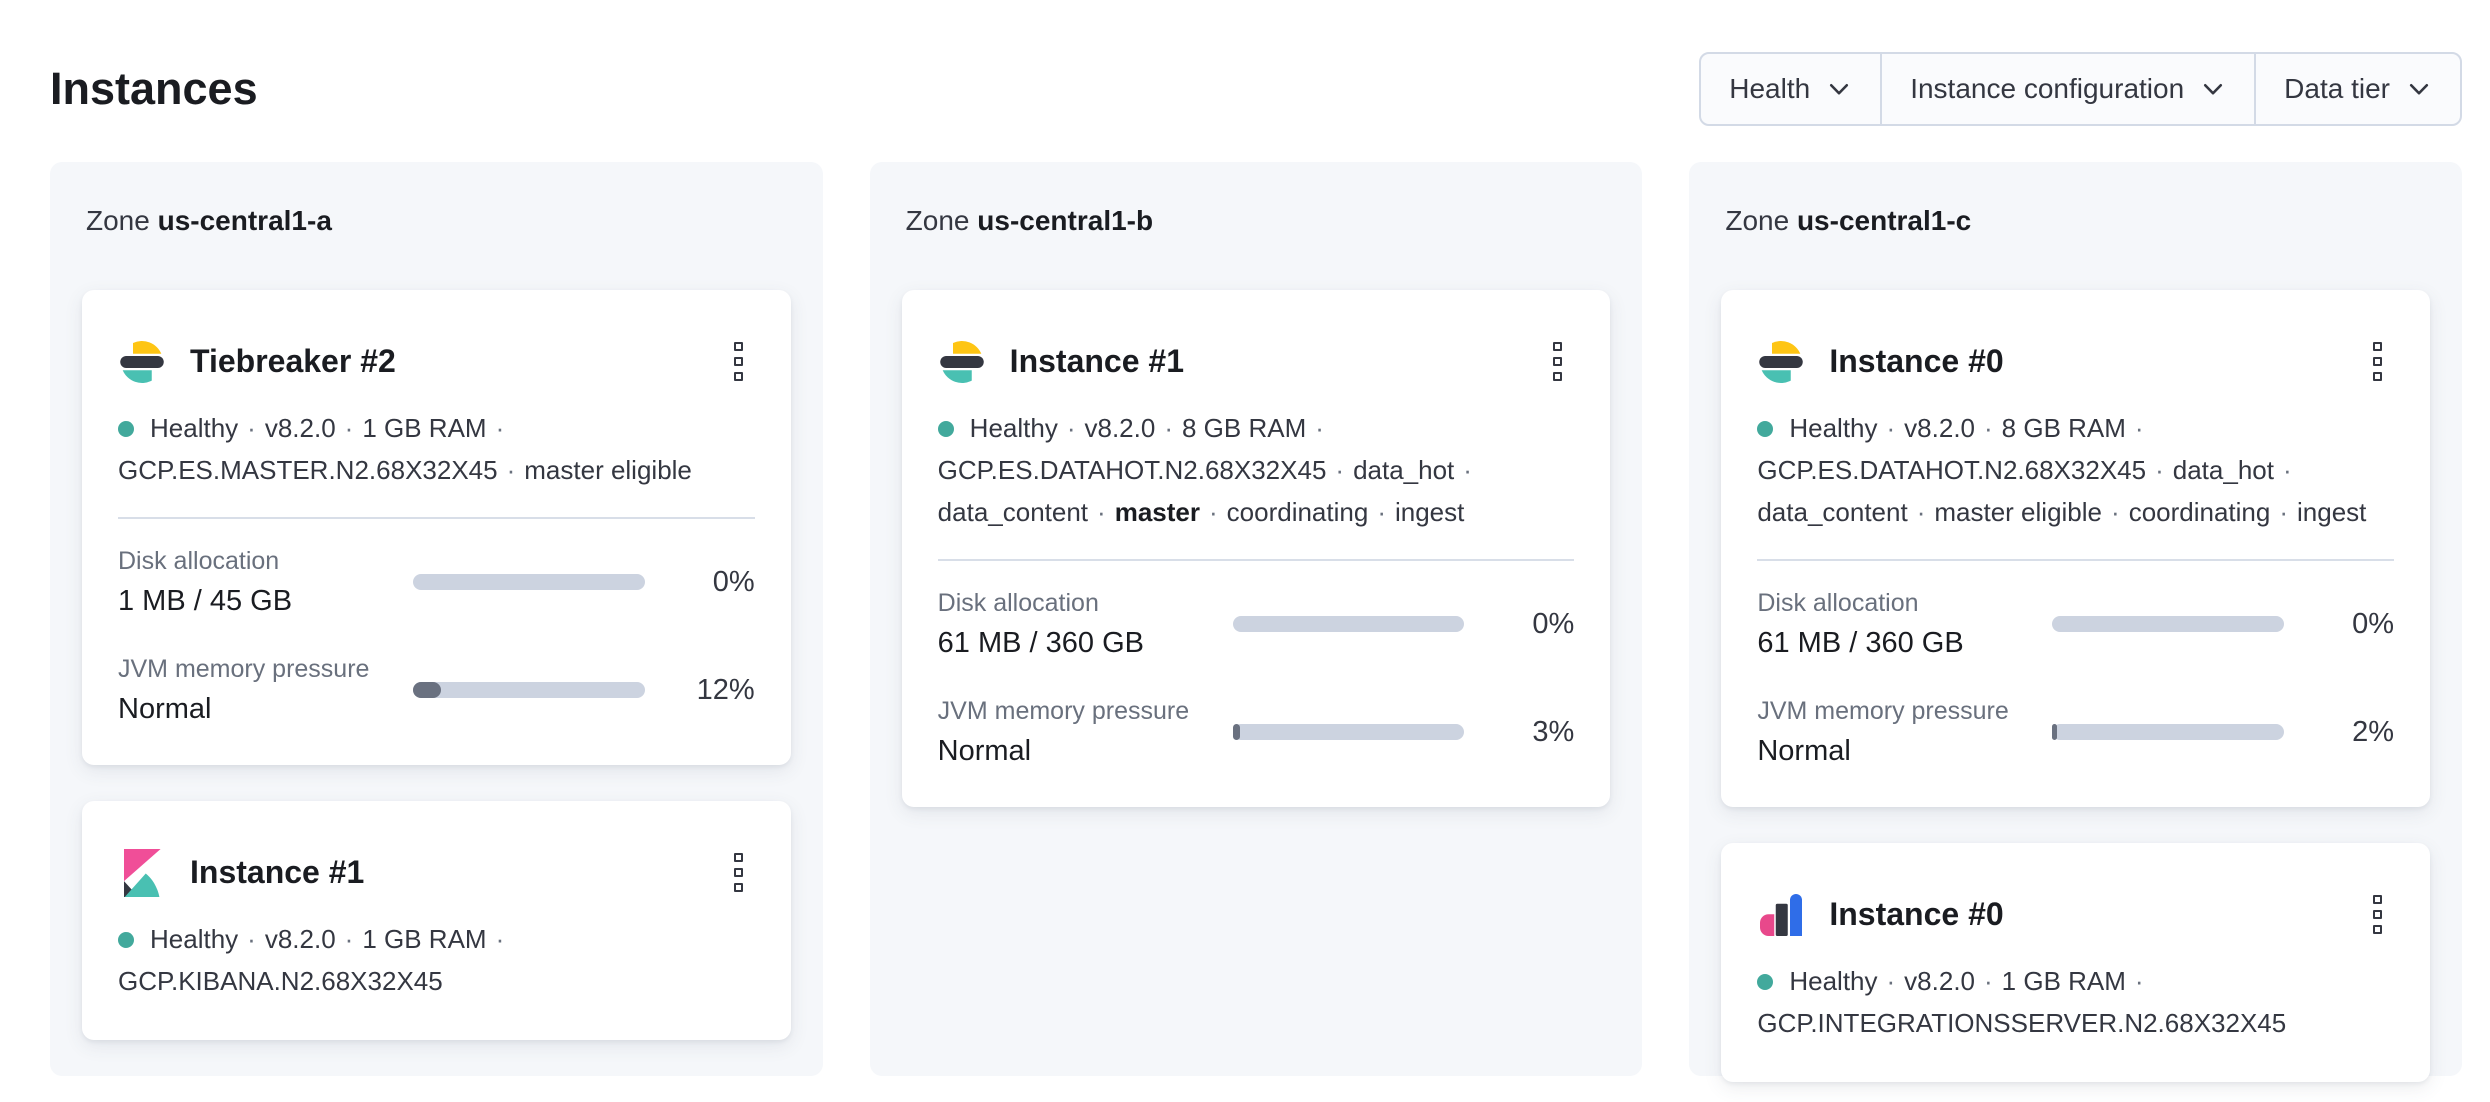 This screenshot has height=1102, width=2490. What do you see at coordinates (1832, 512) in the screenshot?
I see `status-token: data_content` at bounding box center [1832, 512].